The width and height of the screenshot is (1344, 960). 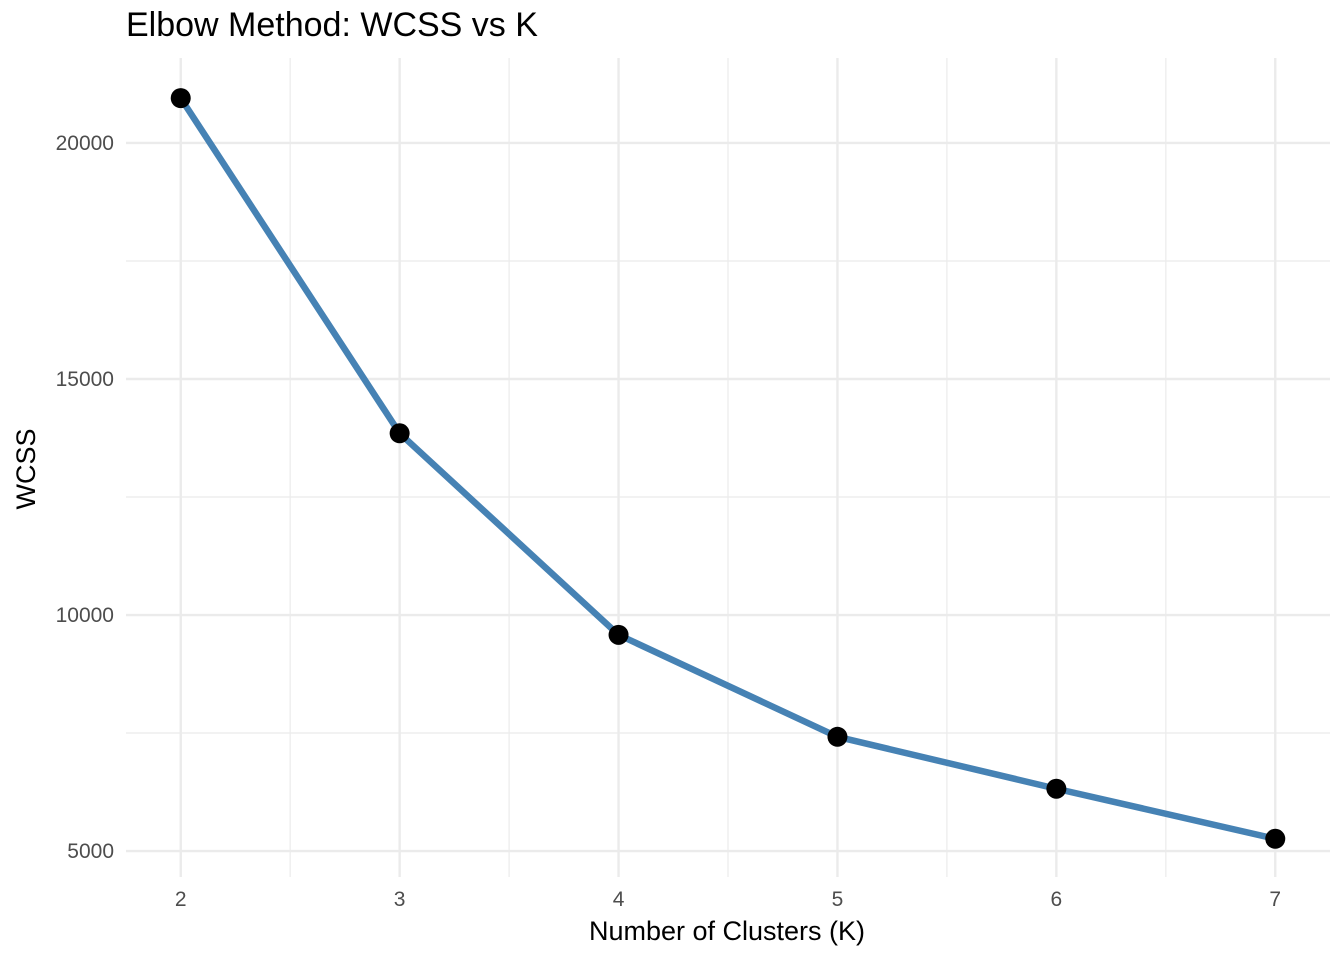 What do you see at coordinates (1275, 899) in the screenshot?
I see `x-tick-label: 7` at bounding box center [1275, 899].